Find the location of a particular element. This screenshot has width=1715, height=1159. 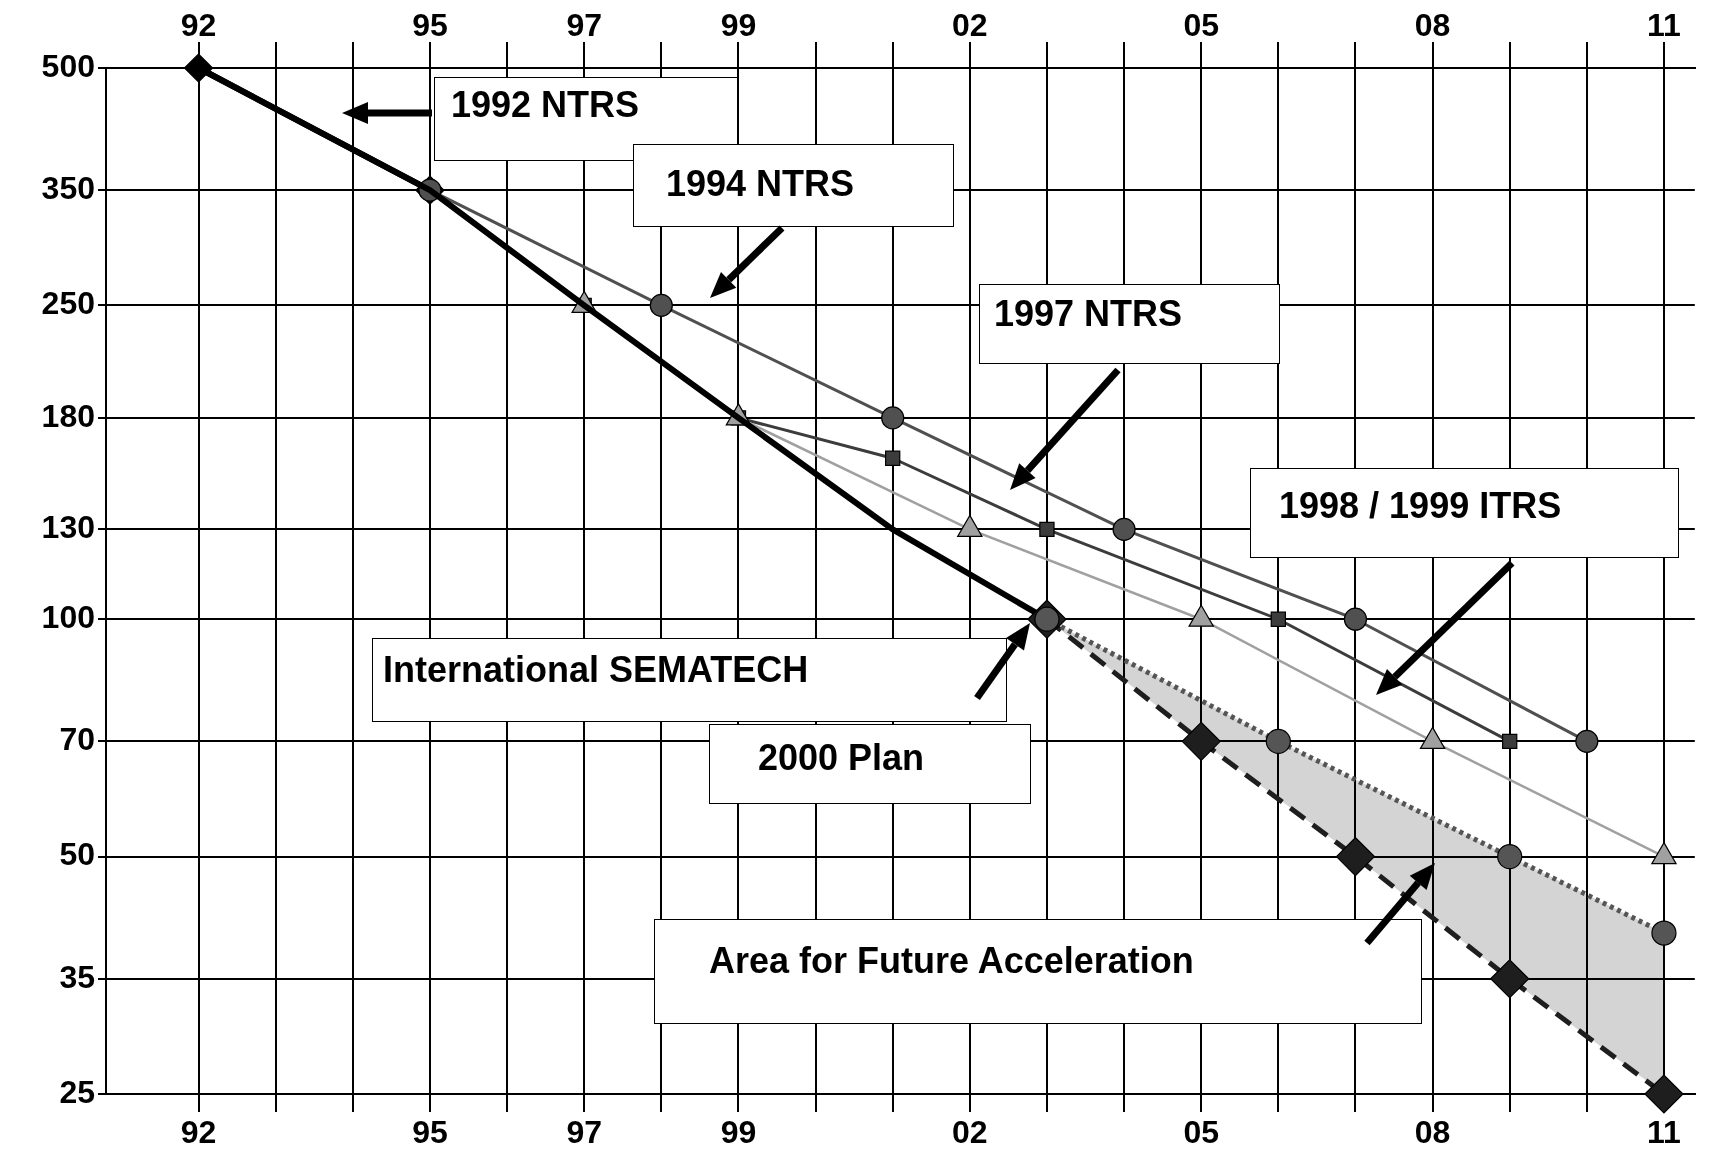

text-box: International SEMATECH is located at coordinates (689, 680).